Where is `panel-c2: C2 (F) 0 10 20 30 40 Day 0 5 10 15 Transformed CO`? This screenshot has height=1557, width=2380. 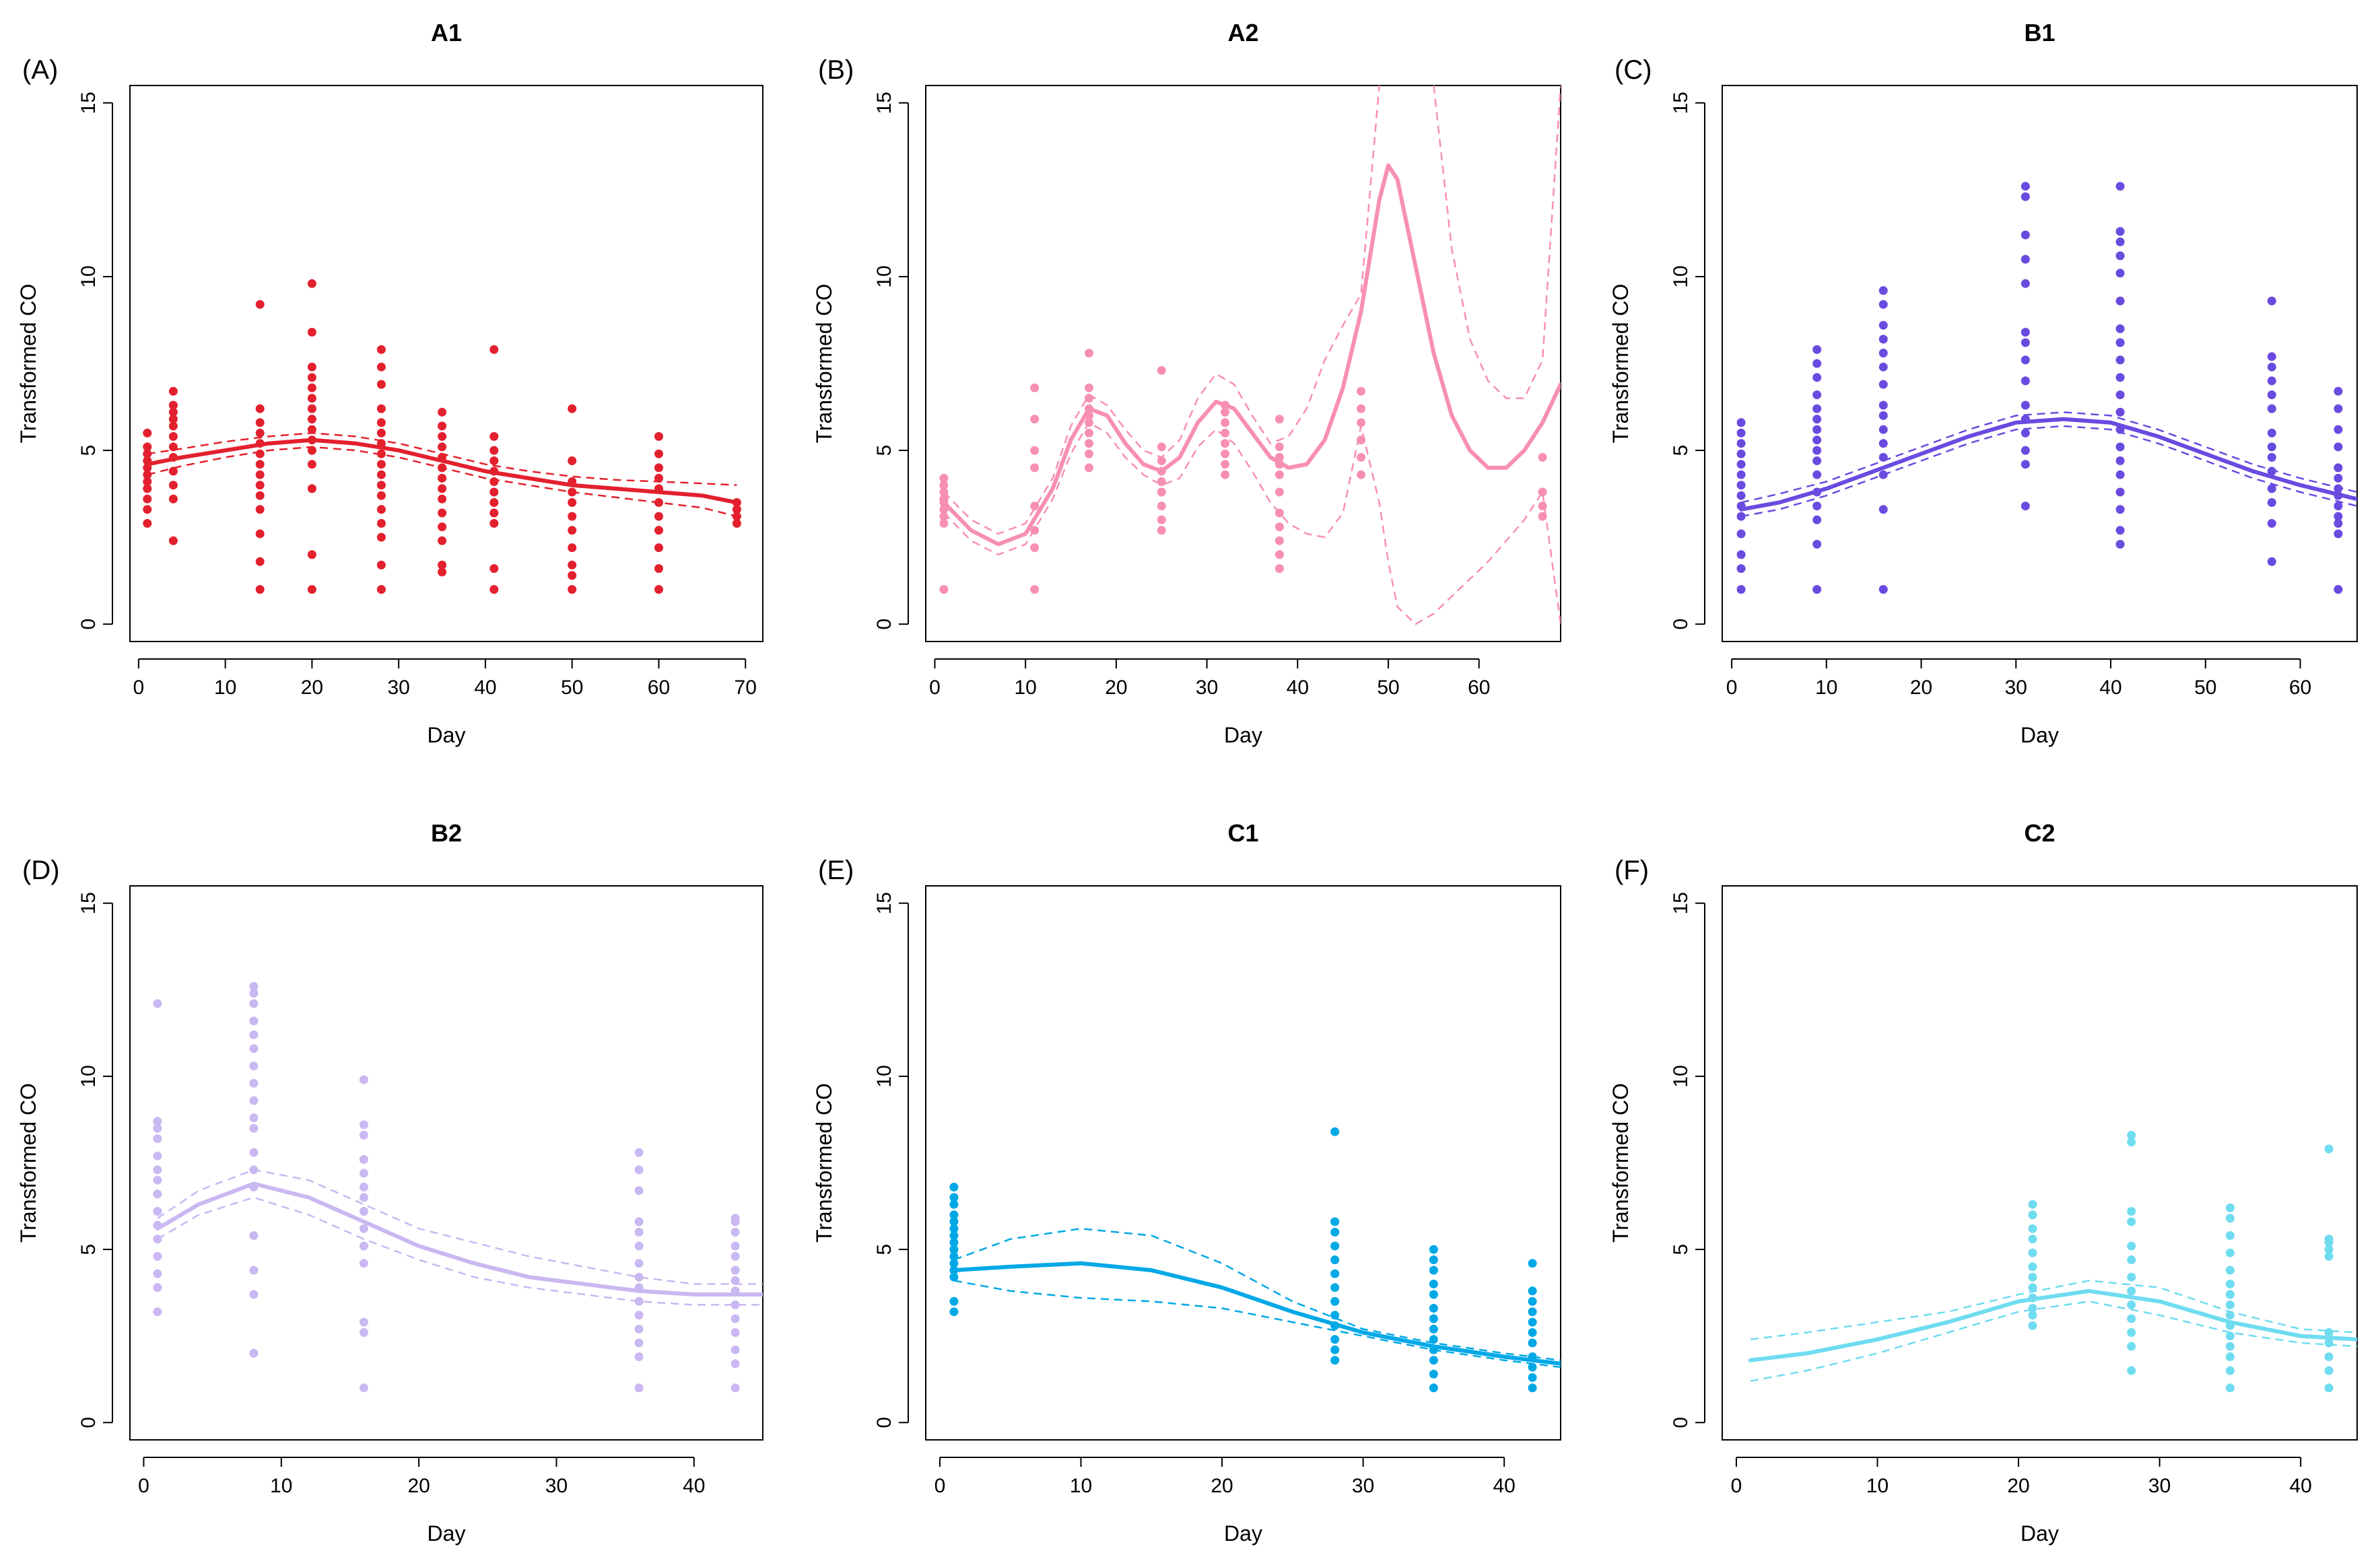 panel-c2: C2 (F) 0 10 20 30 40 Day 0 5 10 15 Transformed CO is located at coordinates (1983, 1182).